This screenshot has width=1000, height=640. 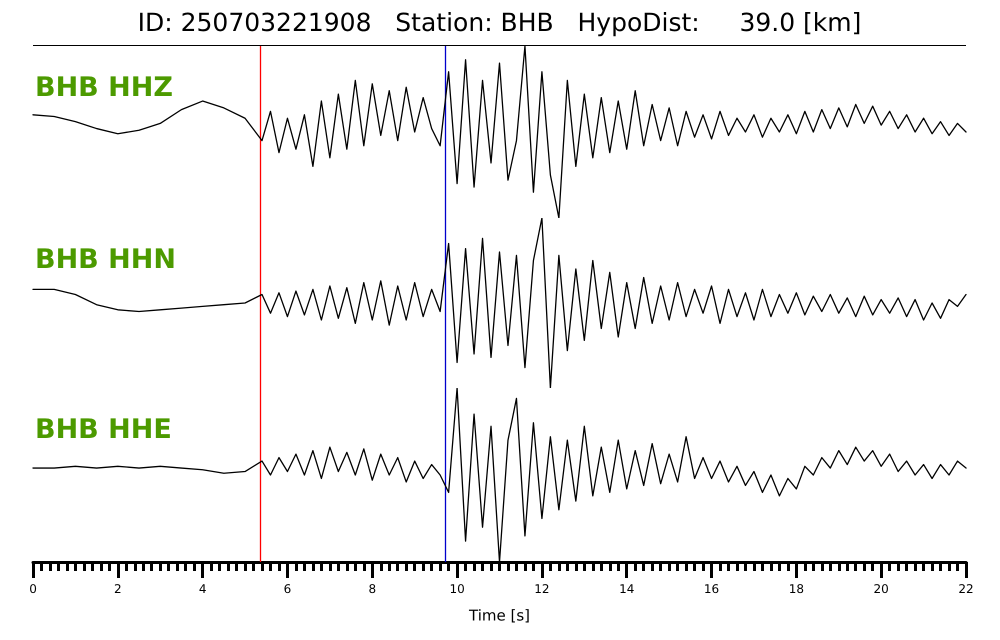 I want to click on x-tick-label: 4, so click(x=202, y=589).